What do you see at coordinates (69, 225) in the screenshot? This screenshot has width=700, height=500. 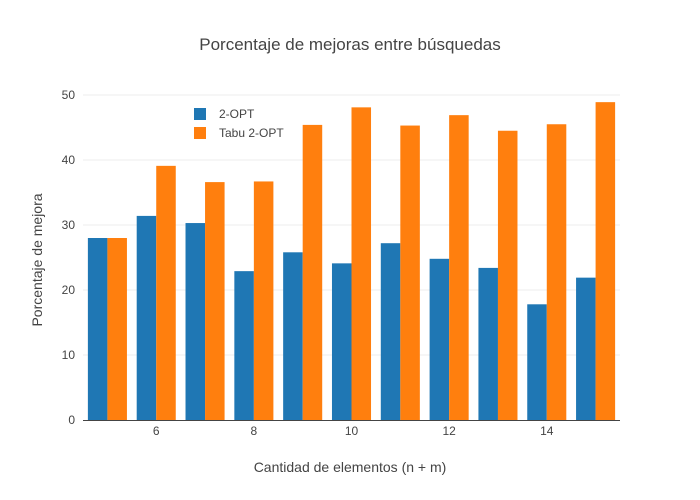 I see `y-tick-label-30: 30` at bounding box center [69, 225].